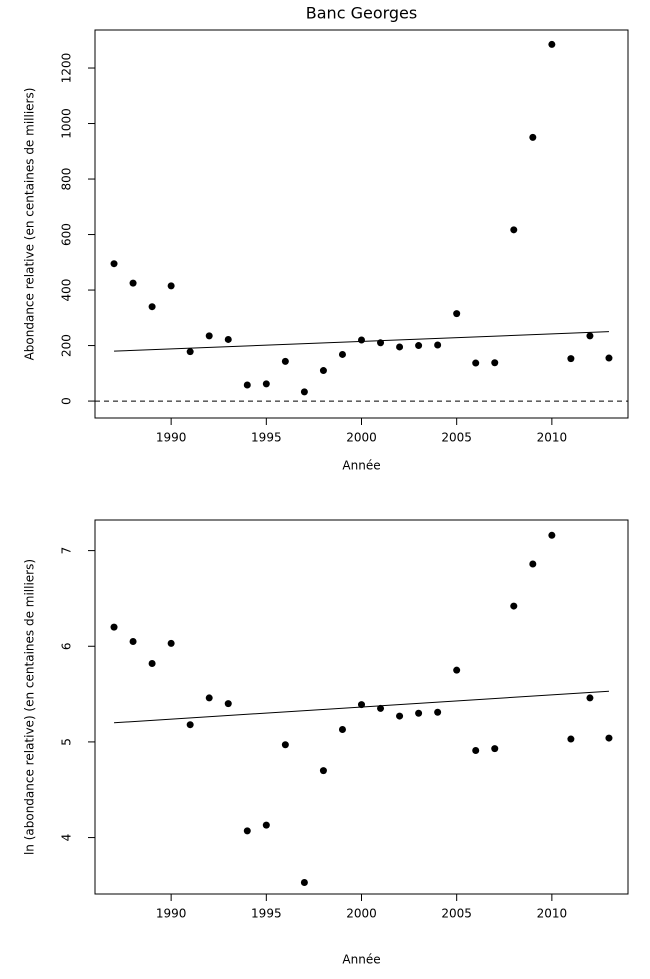 Image resolution: width=650 pixels, height=979 pixels. I want to click on y-tick-label: 5, so click(67, 742).